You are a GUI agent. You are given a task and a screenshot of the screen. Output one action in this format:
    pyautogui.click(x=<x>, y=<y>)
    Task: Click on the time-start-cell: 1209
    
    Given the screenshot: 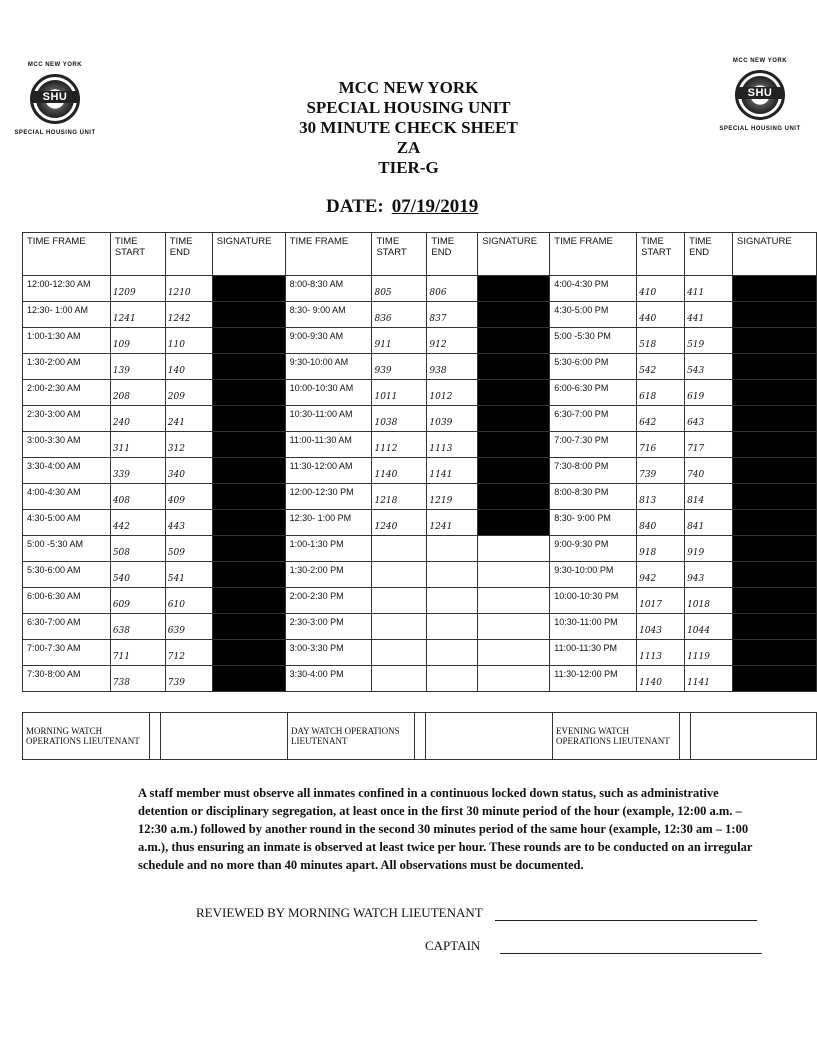 What is the action you would take?
    pyautogui.click(x=137, y=288)
    